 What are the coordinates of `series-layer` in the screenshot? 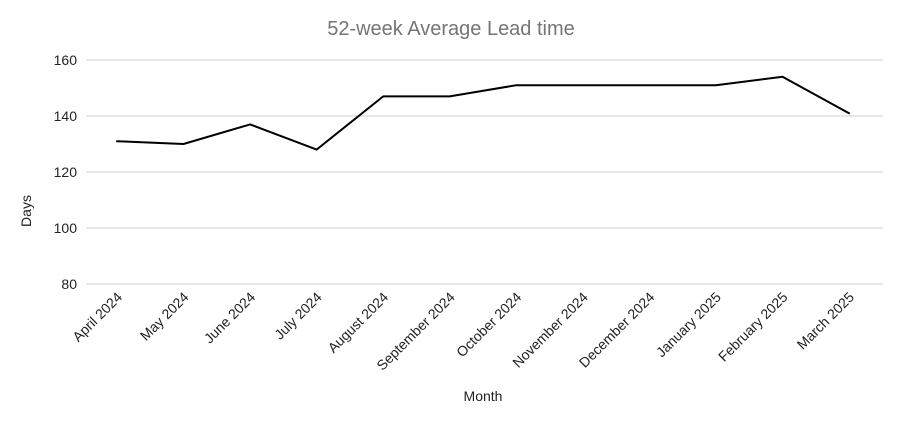 It's located at (483, 113).